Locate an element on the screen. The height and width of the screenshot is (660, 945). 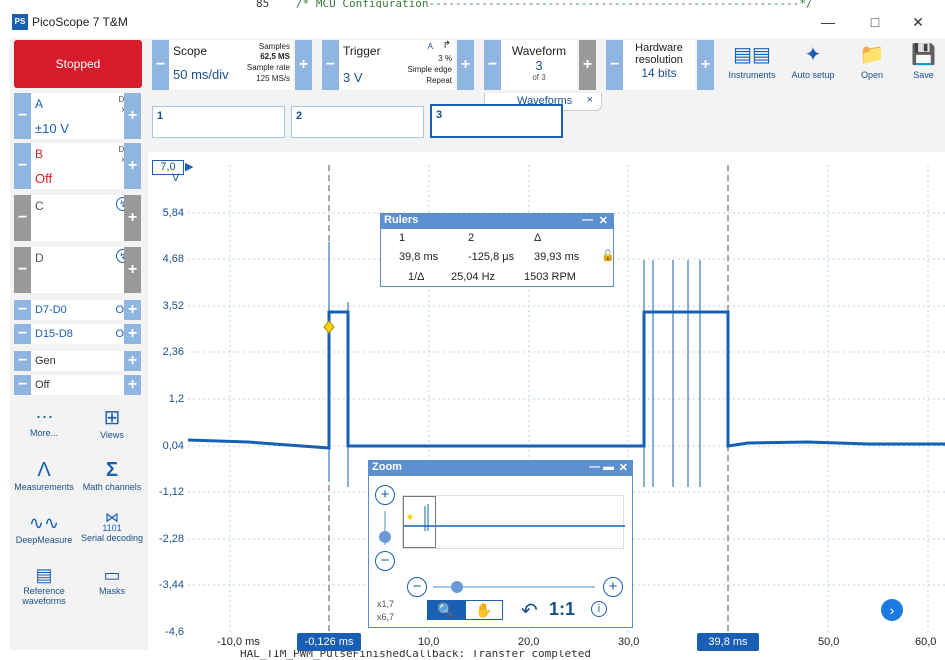
reset-zoom-button: 1:1 is located at coordinates (562, 609).